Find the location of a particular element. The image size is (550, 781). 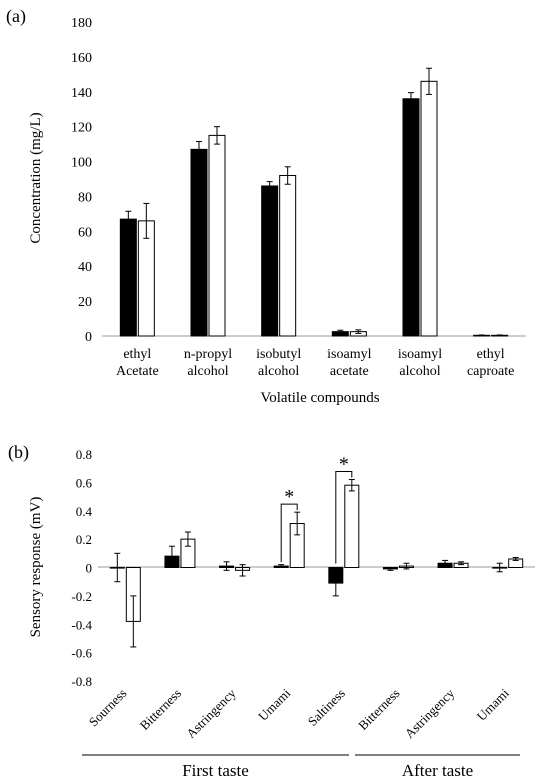

y-tick-label: 120 is located at coordinates (81, 128).